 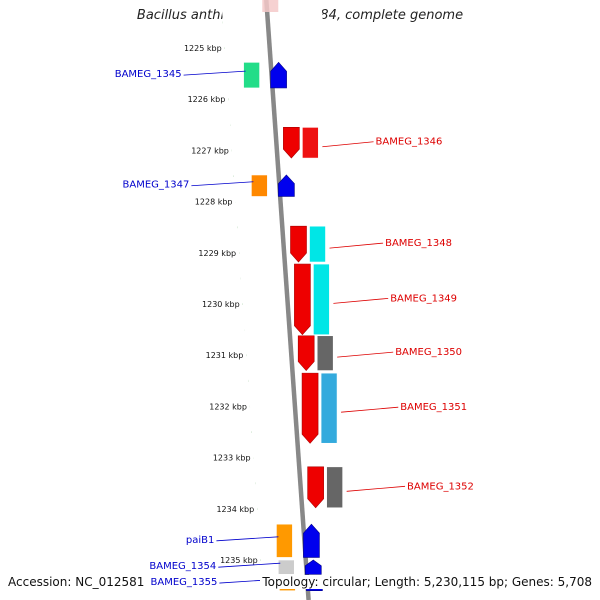 I want to click on tick-label: 1232 kbp, so click(x=228, y=406).